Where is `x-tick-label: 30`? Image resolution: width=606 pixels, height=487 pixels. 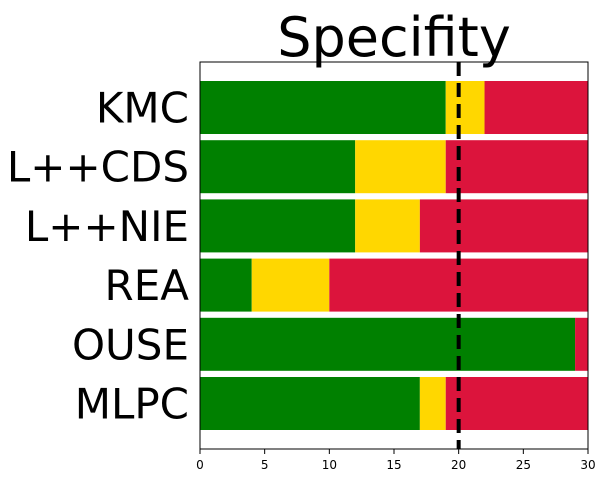
x-tick-label: 30 is located at coordinates (587, 465).